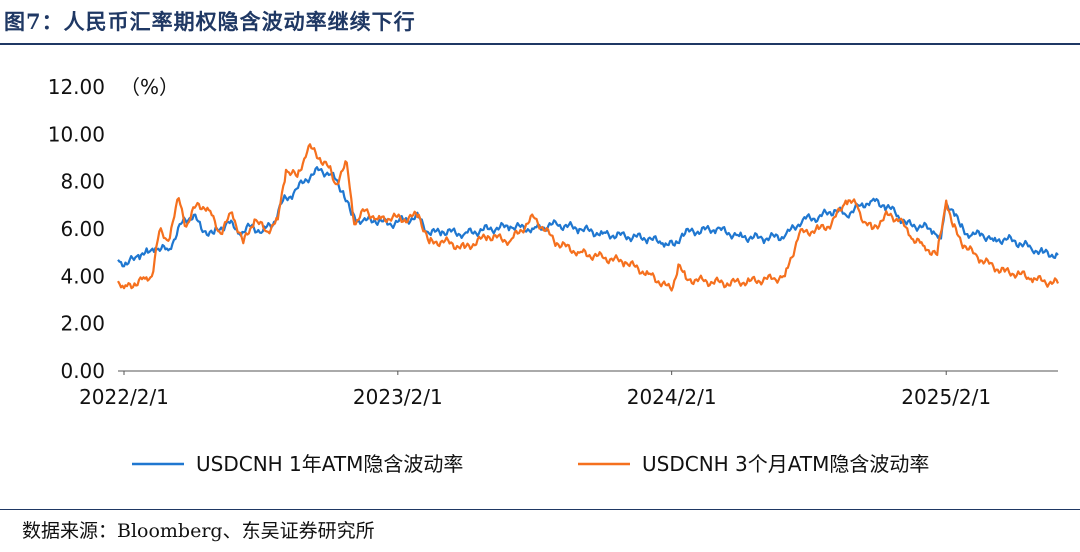 This screenshot has width=1080, height=552. I want to click on y-tick-label: 10.00, so click(76, 134).